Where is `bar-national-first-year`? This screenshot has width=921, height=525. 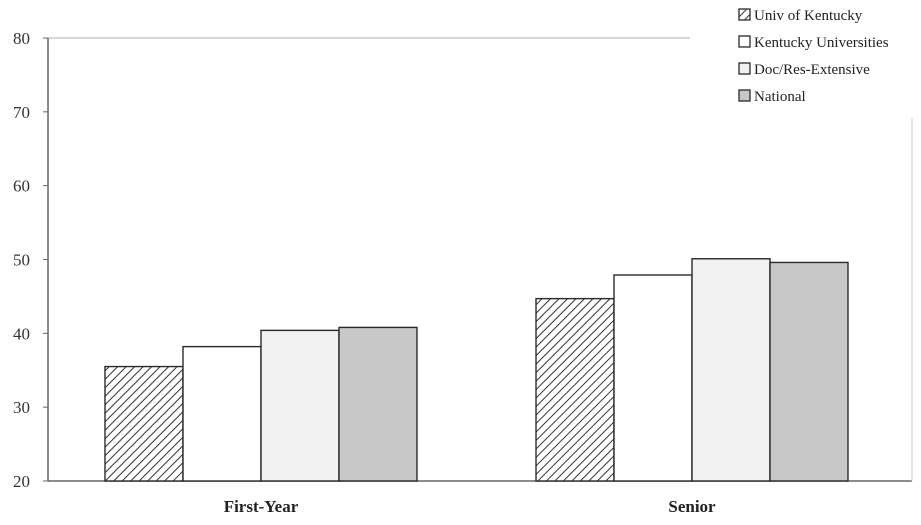 bar-national-first-year is located at coordinates (378, 404).